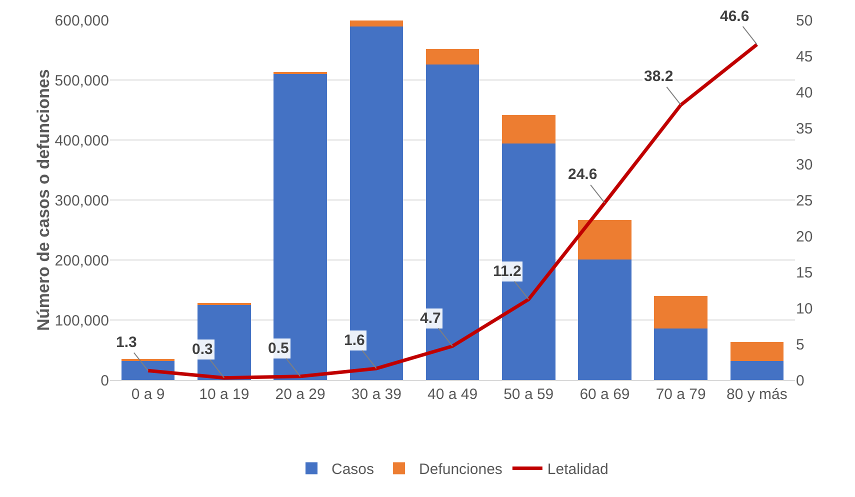 The height and width of the screenshot is (497, 855). What do you see at coordinates (605, 394) in the screenshot?
I see `x-tick-label: 60 a 69` at bounding box center [605, 394].